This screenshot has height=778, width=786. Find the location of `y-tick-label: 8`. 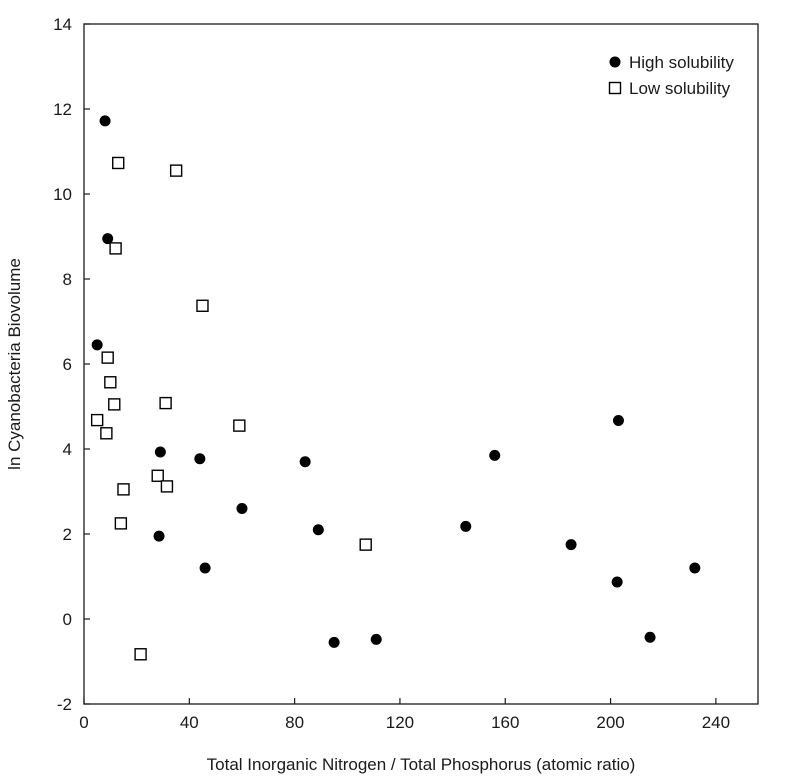

y-tick-label: 8 is located at coordinates (67, 279).